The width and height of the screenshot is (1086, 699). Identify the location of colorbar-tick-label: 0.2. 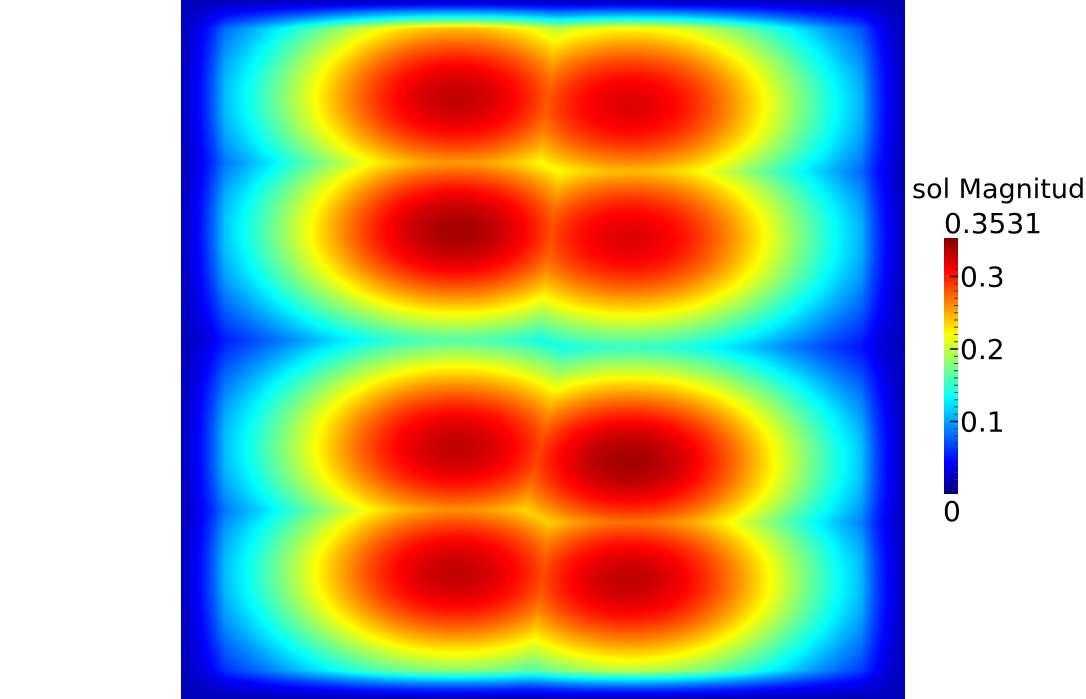
(982, 349).